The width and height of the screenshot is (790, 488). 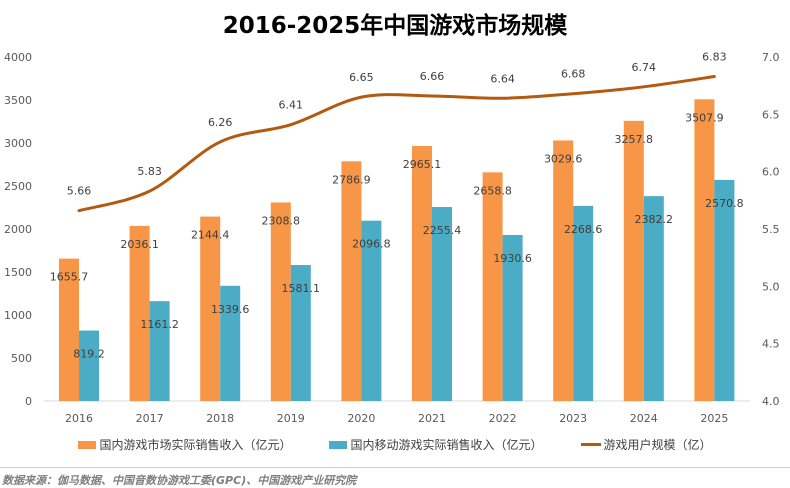 I want to click on data-label: 2255.4, so click(x=442, y=230).